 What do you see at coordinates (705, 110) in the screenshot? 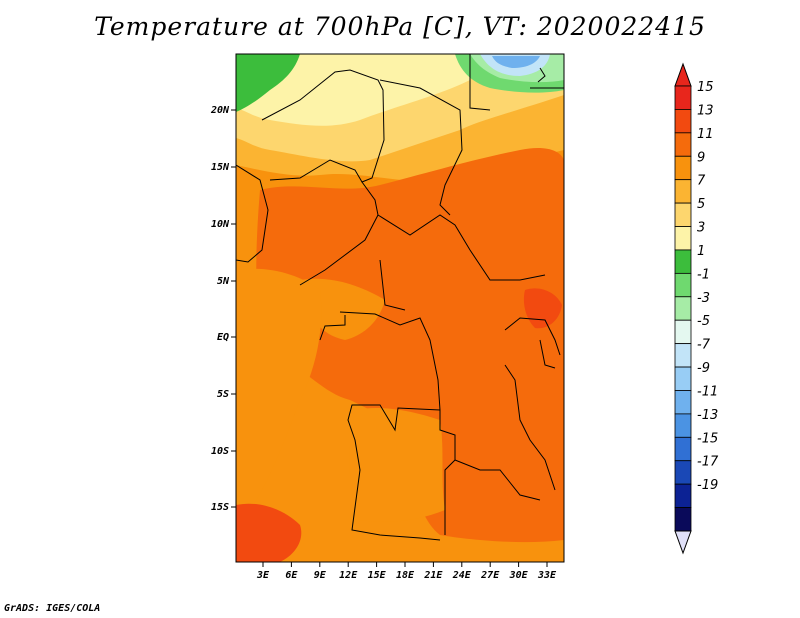
I see `colorbar-label: 13` at bounding box center [705, 110].